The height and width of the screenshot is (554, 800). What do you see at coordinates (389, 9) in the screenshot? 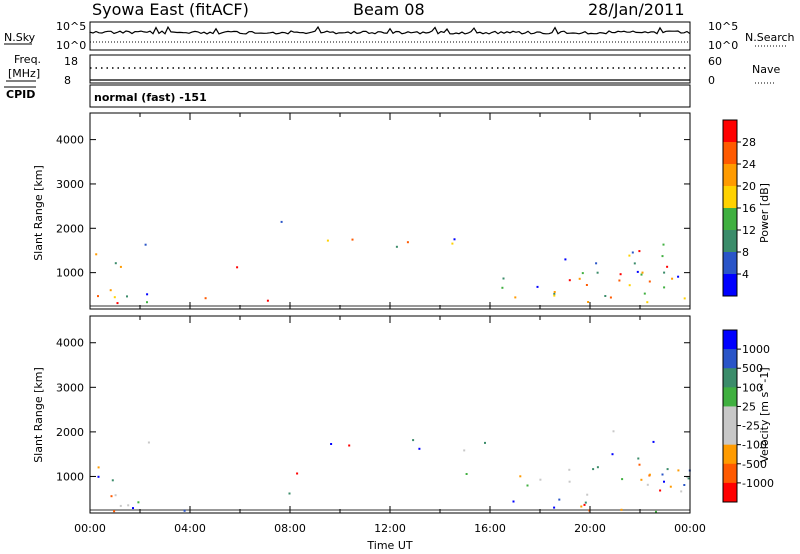
I see `beam-title: Beam 08` at bounding box center [389, 9].